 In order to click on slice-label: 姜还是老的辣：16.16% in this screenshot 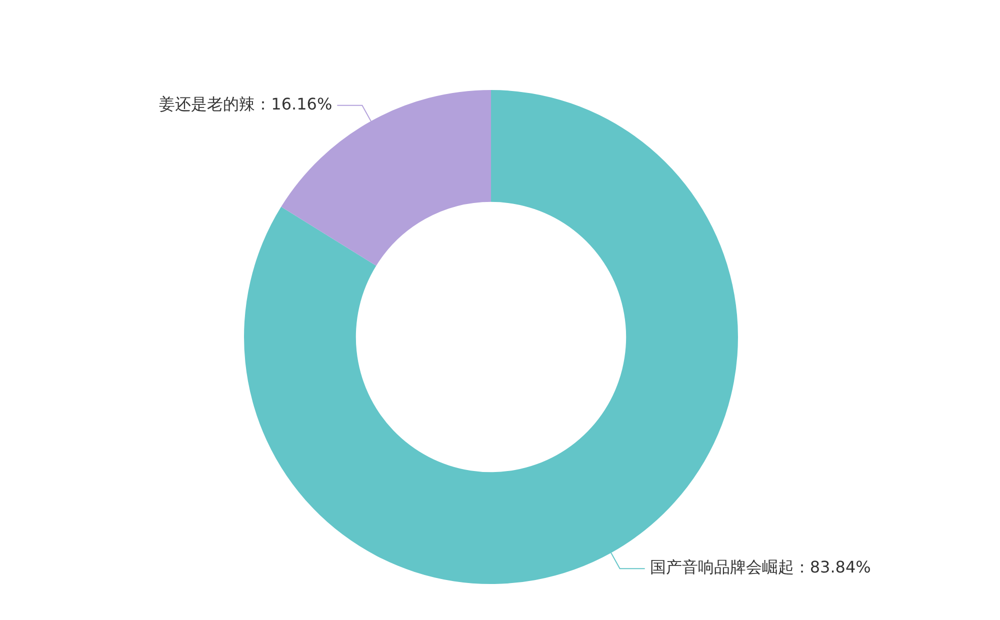, I will do `click(245, 104)`.